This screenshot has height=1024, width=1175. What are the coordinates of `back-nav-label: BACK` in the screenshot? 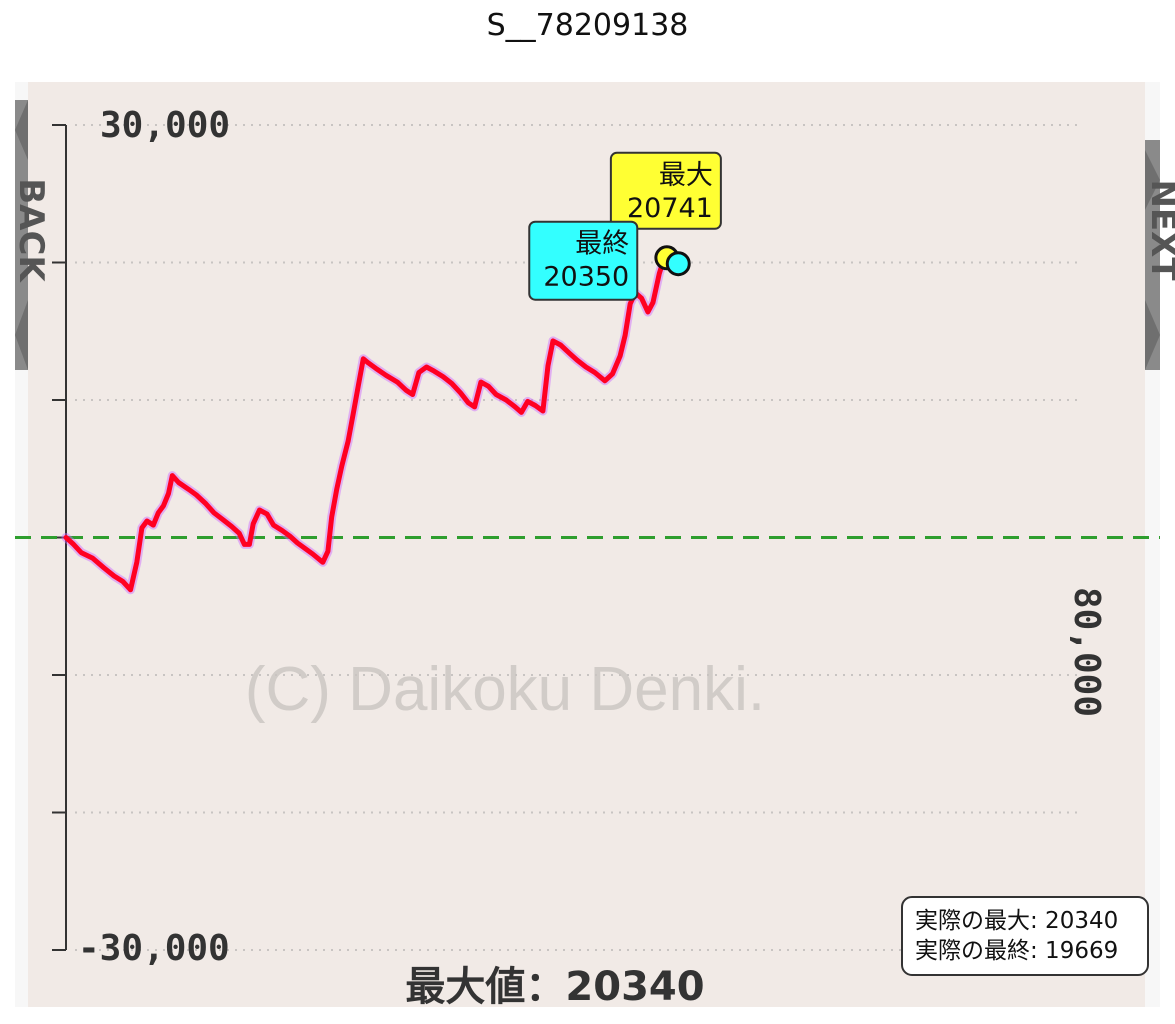 It's located at (31, 230).